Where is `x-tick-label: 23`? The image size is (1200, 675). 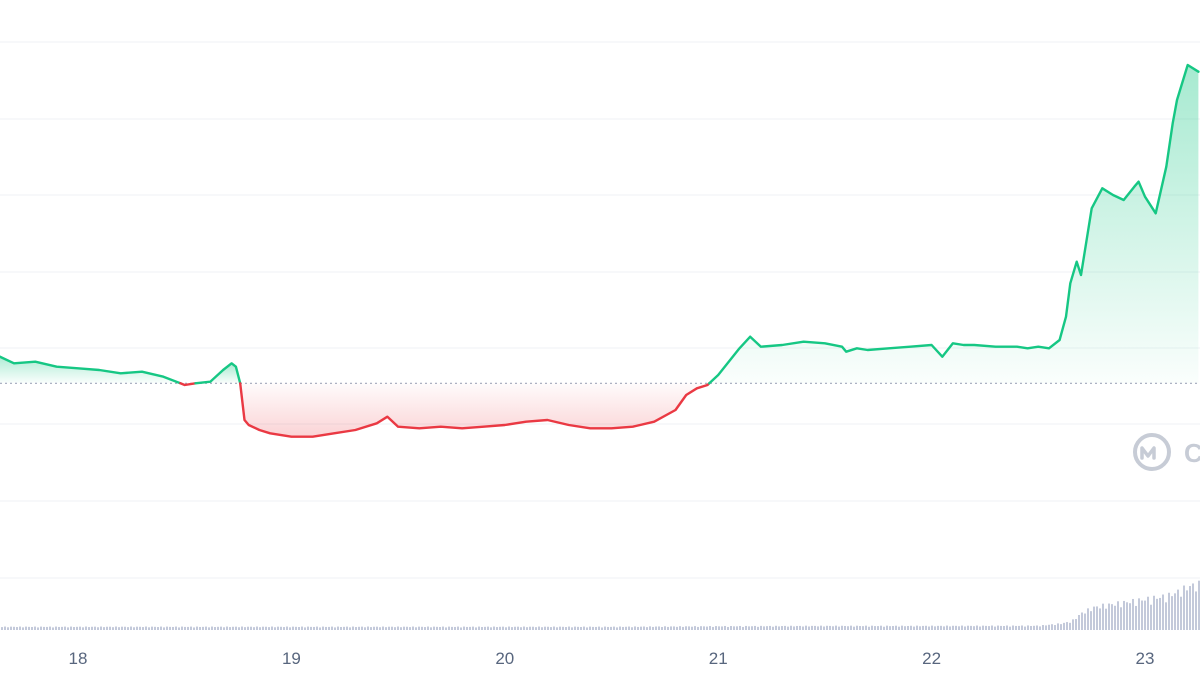 x-tick-label: 23 is located at coordinates (1145, 658).